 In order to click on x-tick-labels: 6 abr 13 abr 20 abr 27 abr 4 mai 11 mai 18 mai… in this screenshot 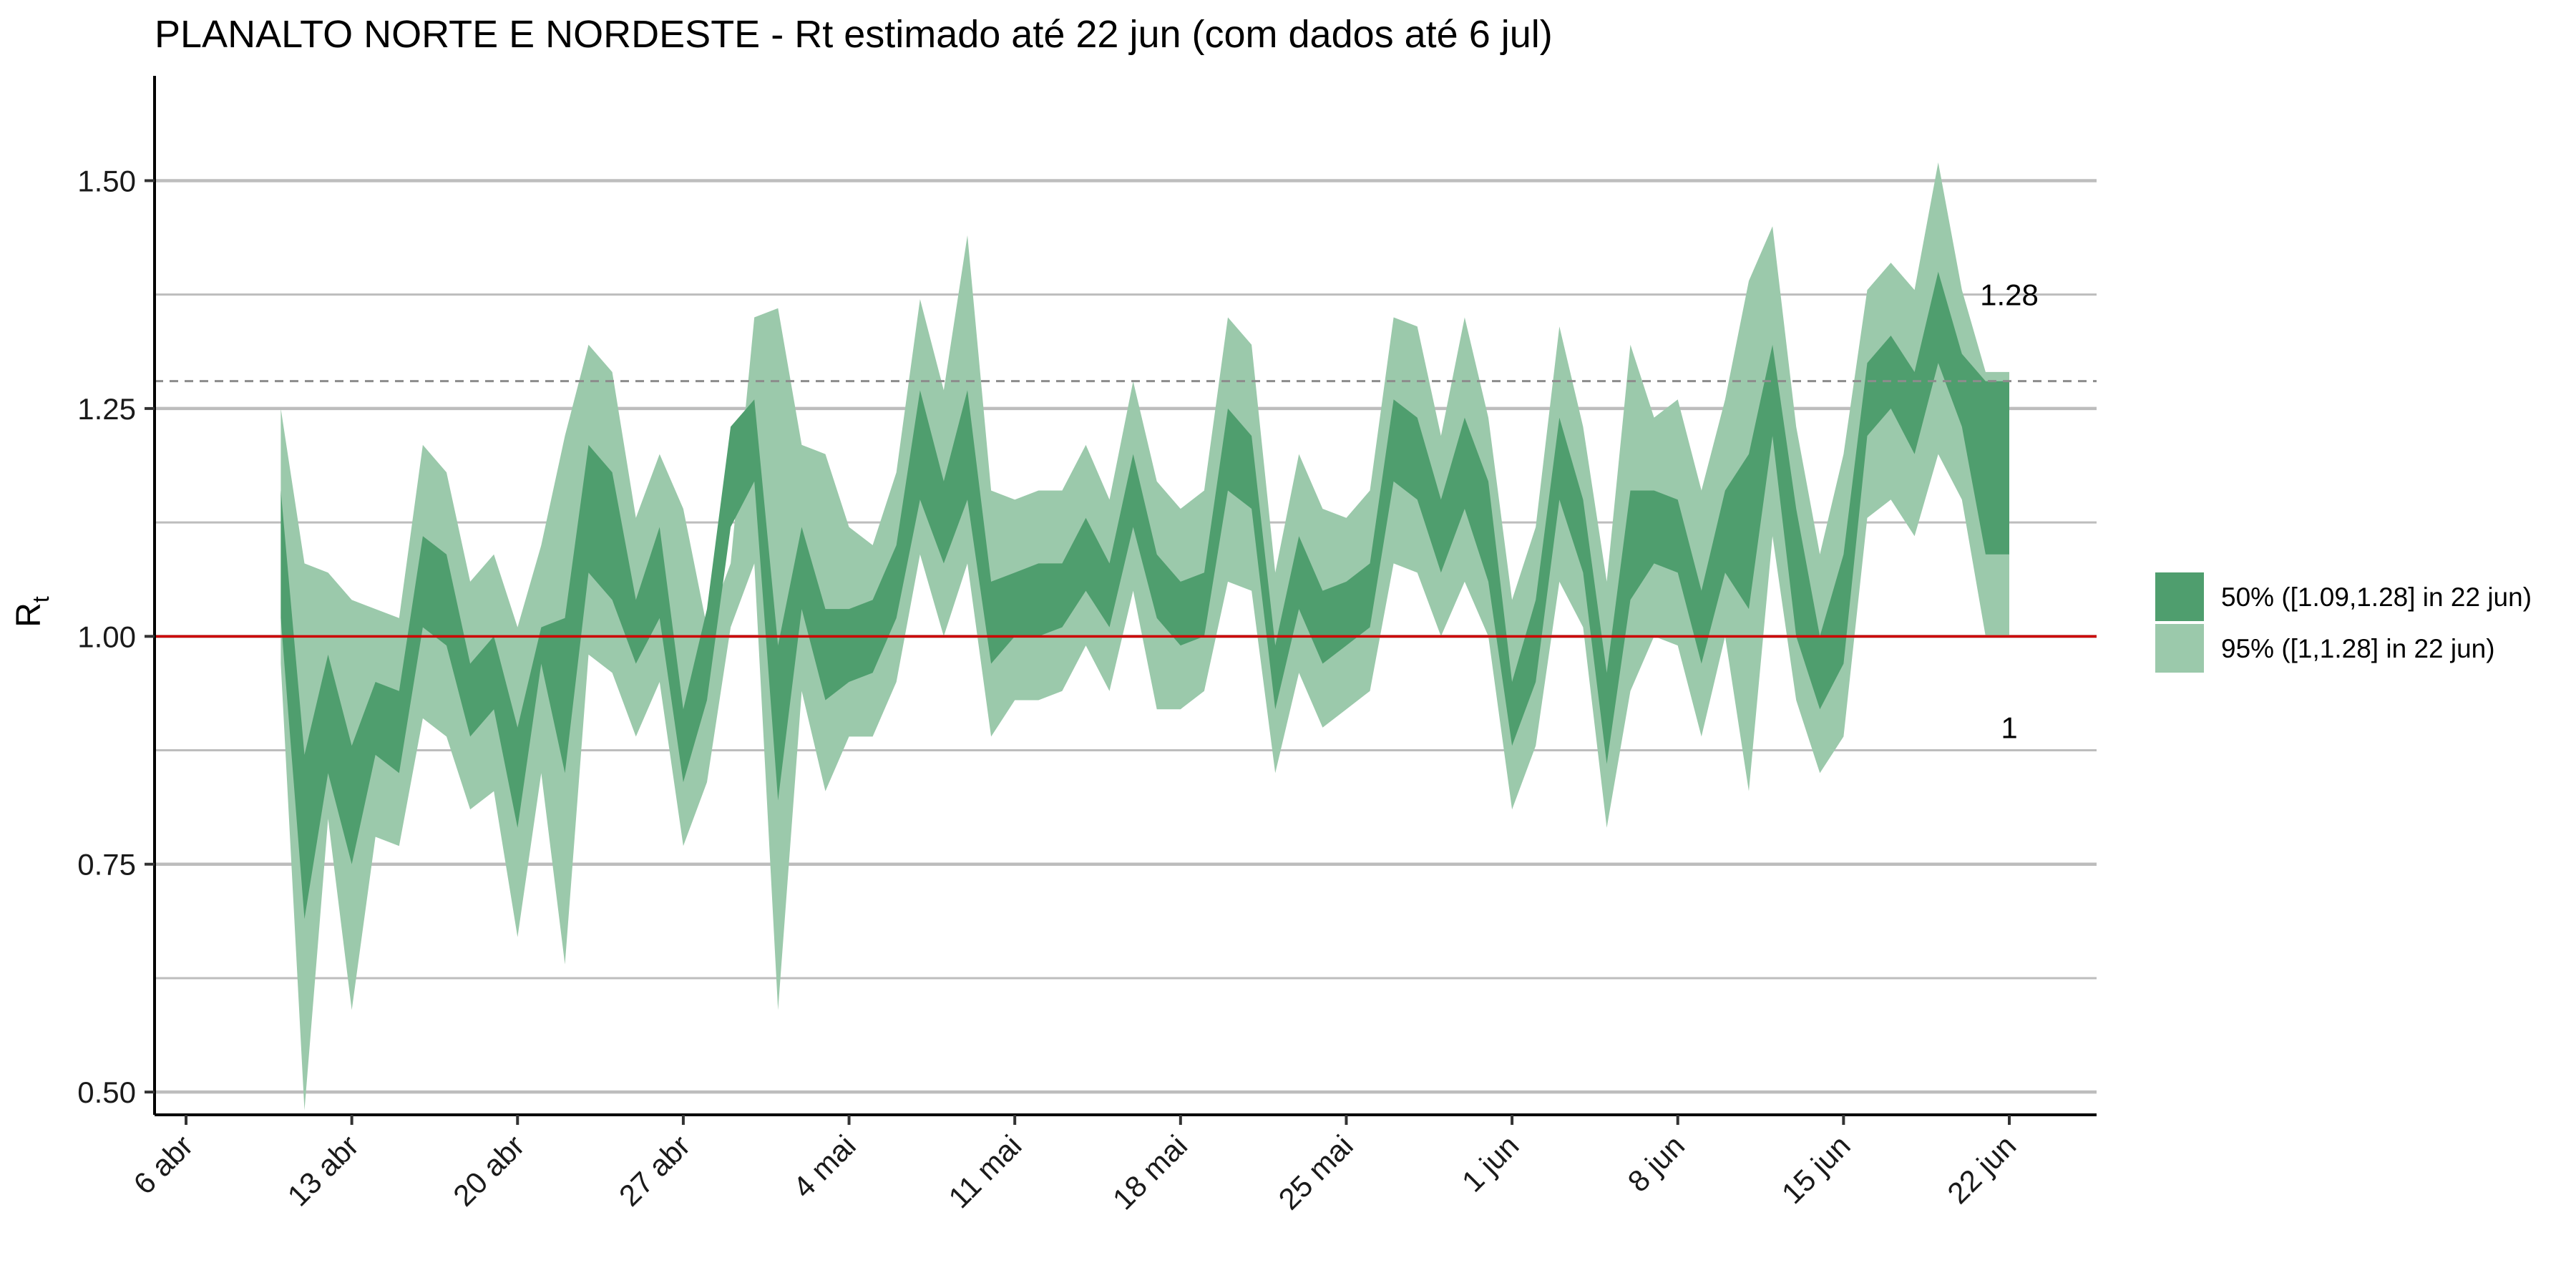, I will do `click(1074, 1165)`.